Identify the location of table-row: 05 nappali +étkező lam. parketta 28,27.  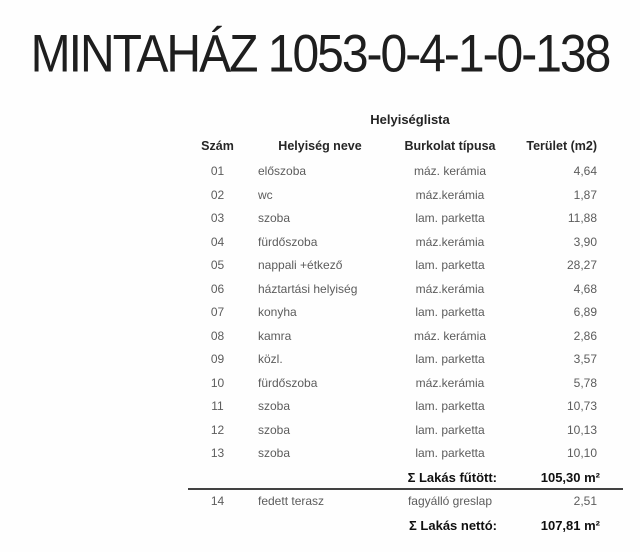
(392, 266).